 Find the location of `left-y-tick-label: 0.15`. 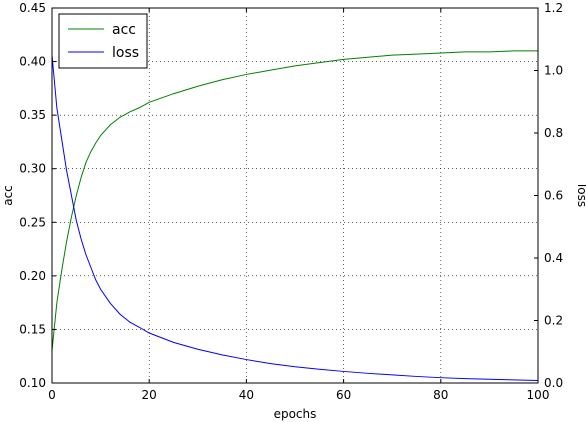

left-y-tick-label: 0.15 is located at coordinates (32, 329).